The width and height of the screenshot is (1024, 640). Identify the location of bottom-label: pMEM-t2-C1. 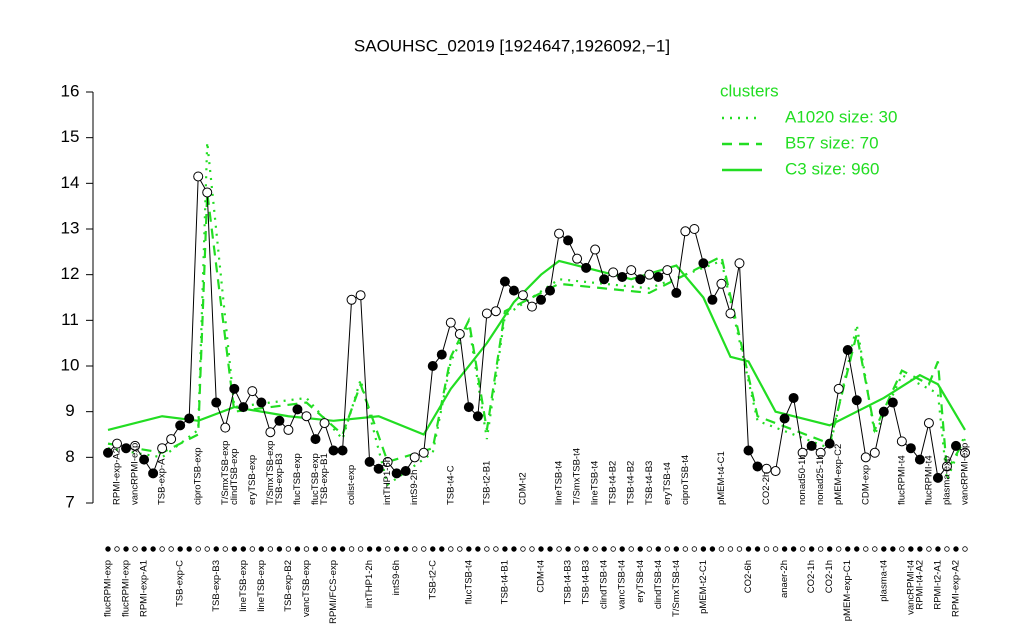
(703, 587).